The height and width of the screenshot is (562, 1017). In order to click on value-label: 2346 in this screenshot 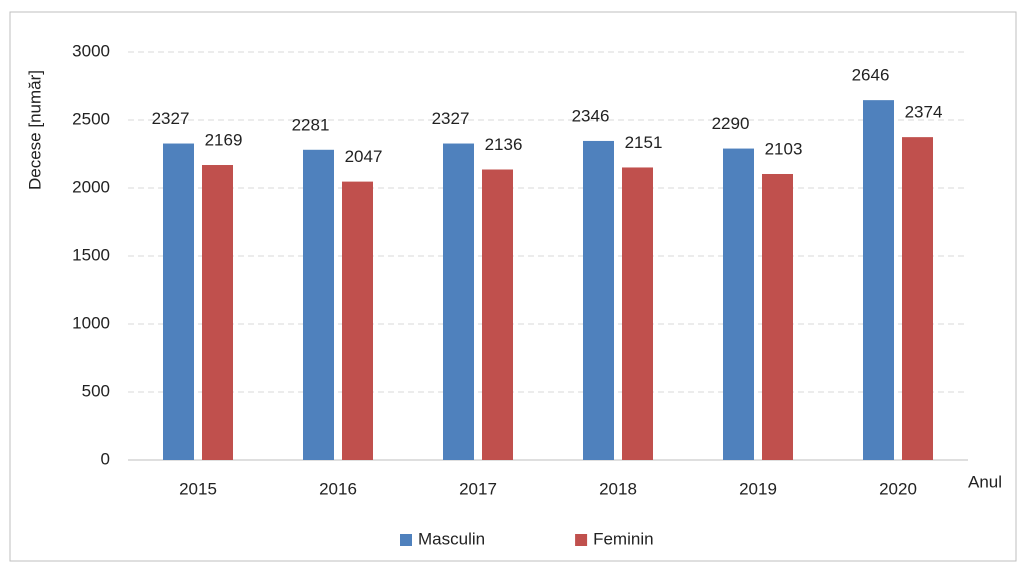, I will do `click(591, 115)`.